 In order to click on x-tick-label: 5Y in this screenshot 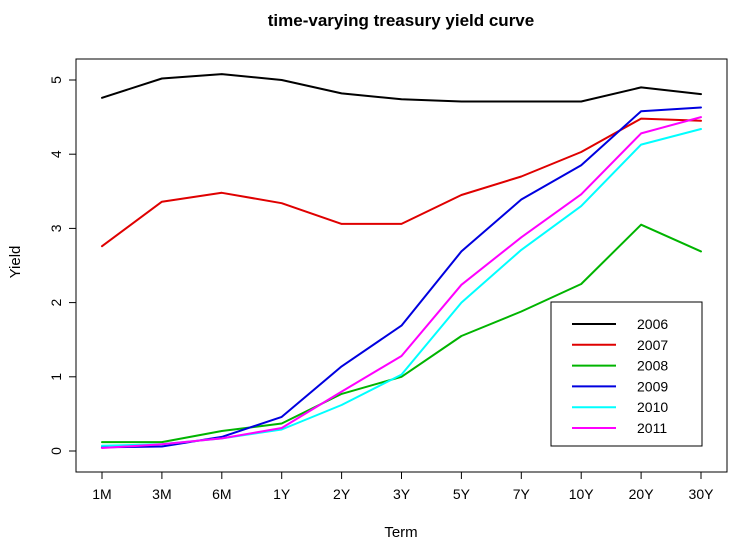, I will do `click(462, 494)`.